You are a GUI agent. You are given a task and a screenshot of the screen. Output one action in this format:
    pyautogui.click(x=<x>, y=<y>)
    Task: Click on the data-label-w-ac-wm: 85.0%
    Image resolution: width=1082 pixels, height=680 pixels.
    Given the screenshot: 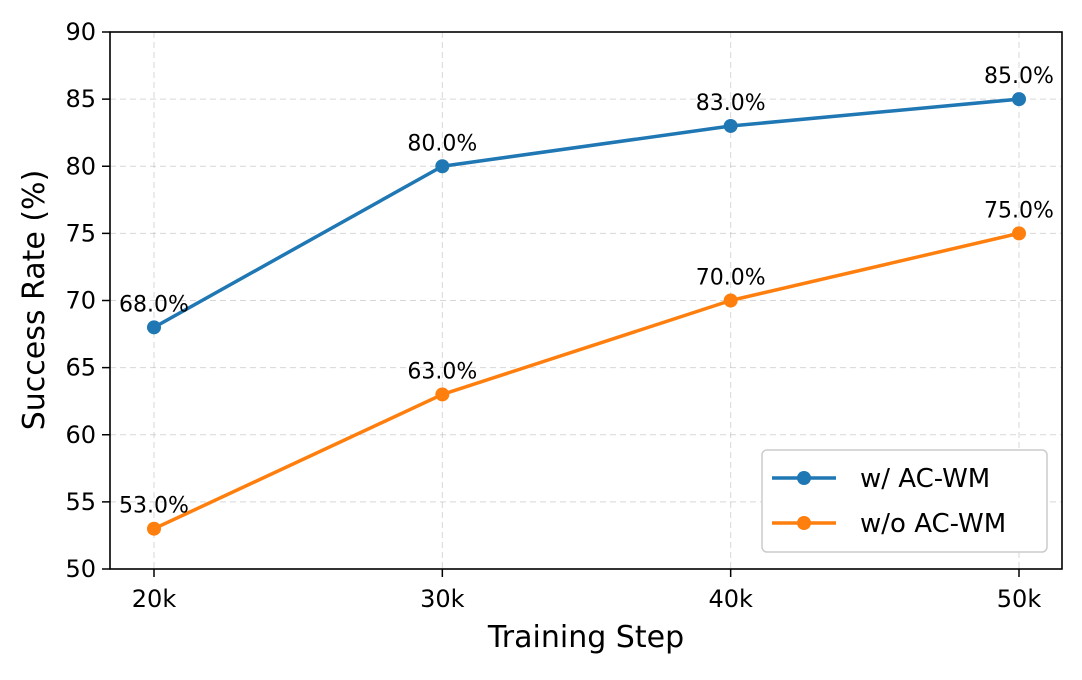 What is the action you would take?
    pyautogui.click(x=1019, y=76)
    